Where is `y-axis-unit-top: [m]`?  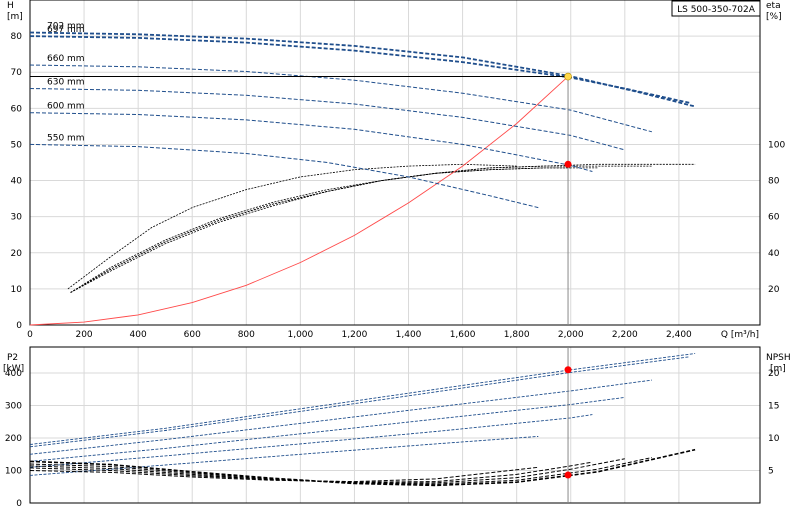 y-axis-unit-top: [m] is located at coordinates (15, 17).